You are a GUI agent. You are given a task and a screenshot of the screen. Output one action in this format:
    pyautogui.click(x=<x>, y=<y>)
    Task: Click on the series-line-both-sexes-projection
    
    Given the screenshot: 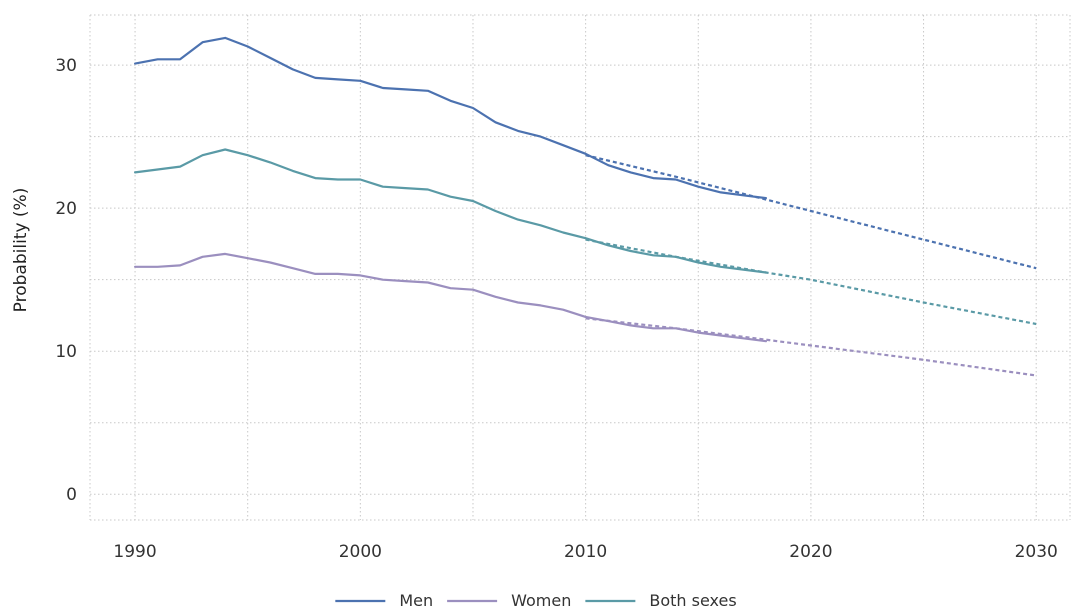 What is the action you would take?
    pyautogui.click(x=811, y=282)
    